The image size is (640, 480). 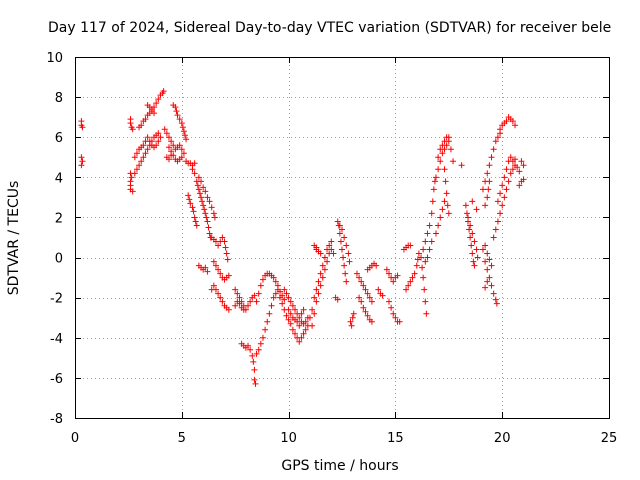 What do you see at coordinates (14, 238) in the screenshot?
I see `y-axis-label: SDTVAR / TECUs` at bounding box center [14, 238].